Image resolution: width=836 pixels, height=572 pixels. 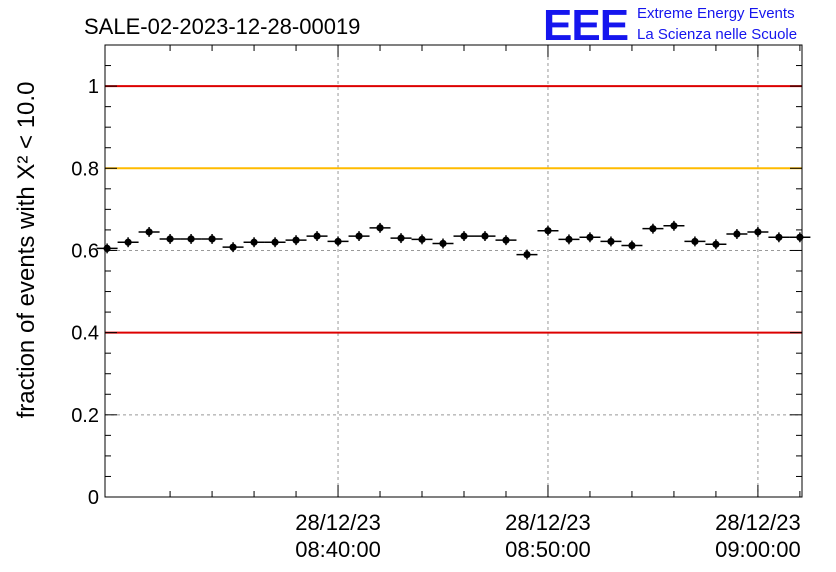 What do you see at coordinates (85, 169) in the screenshot?
I see `y-tick-label: 0.8` at bounding box center [85, 169].